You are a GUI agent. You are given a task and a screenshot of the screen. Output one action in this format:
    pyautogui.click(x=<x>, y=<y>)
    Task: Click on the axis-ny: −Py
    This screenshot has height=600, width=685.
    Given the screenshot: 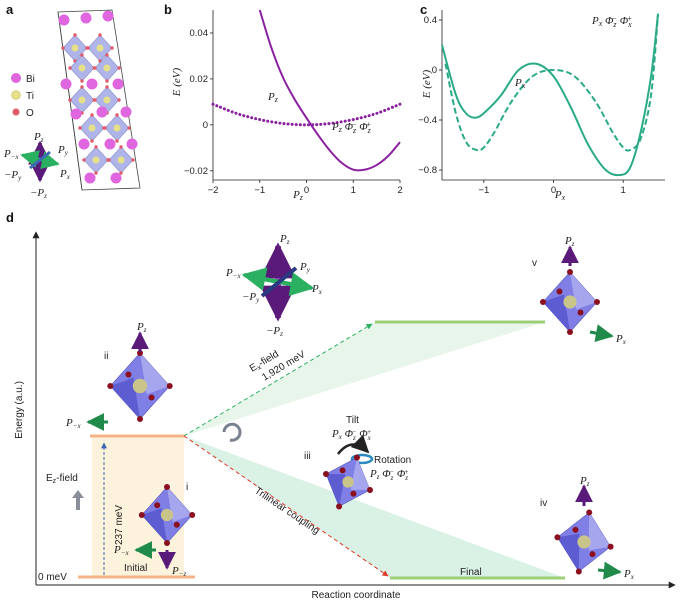 What is the action you would take?
    pyautogui.click(x=13, y=175)
    